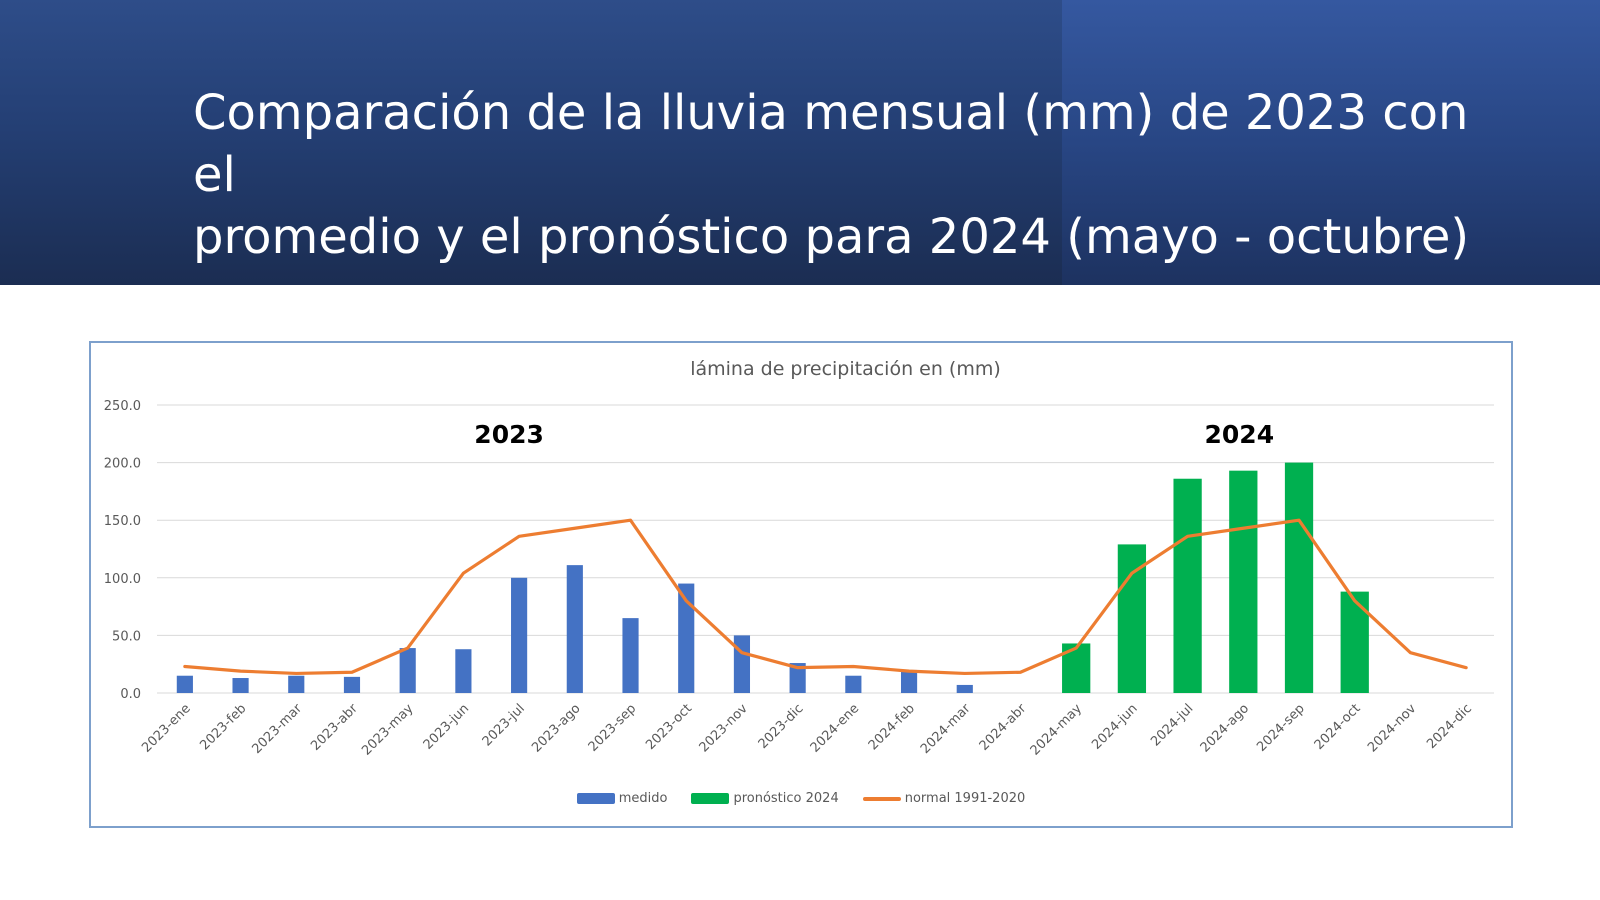 The width and height of the screenshot is (1600, 900). I want to click on x-tick-label: 2024-mar, so click(946, 729).